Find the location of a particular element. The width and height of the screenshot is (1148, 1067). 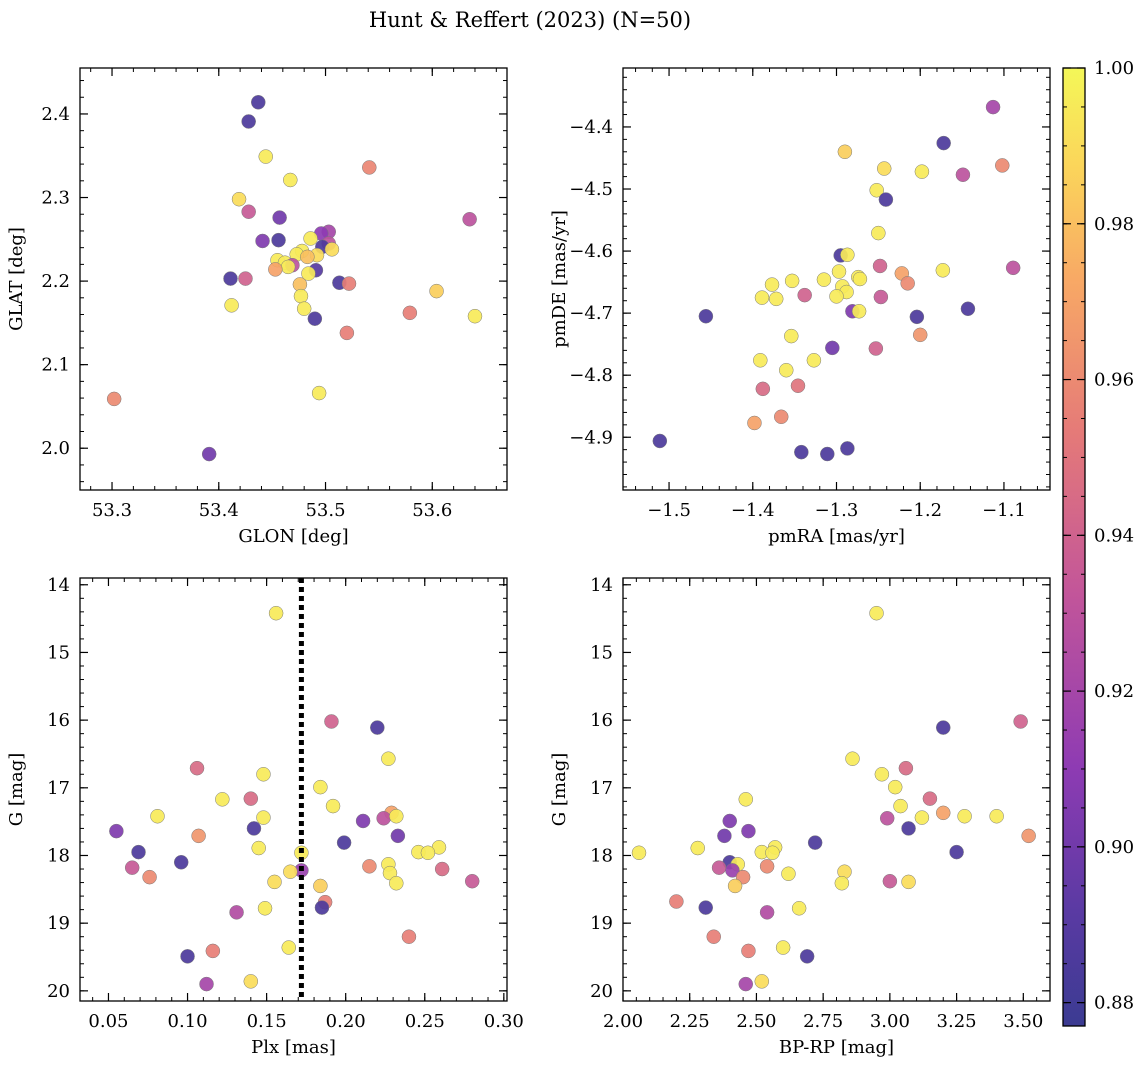

y-tick-label: 18 is located at coordinates (601, 855).